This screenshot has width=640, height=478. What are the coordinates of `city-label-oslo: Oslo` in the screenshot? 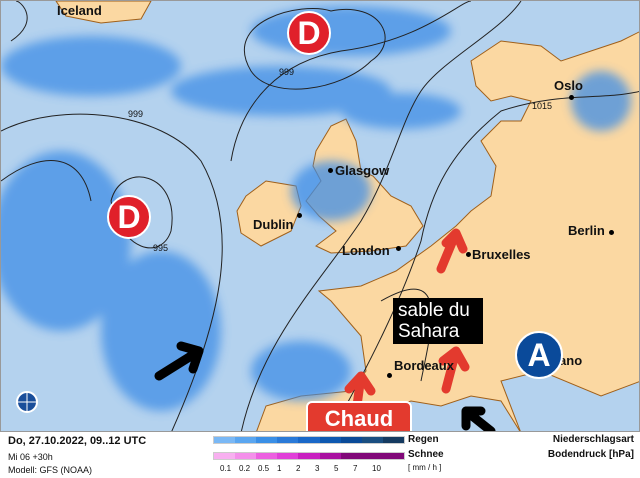 It's located at (568, 85).